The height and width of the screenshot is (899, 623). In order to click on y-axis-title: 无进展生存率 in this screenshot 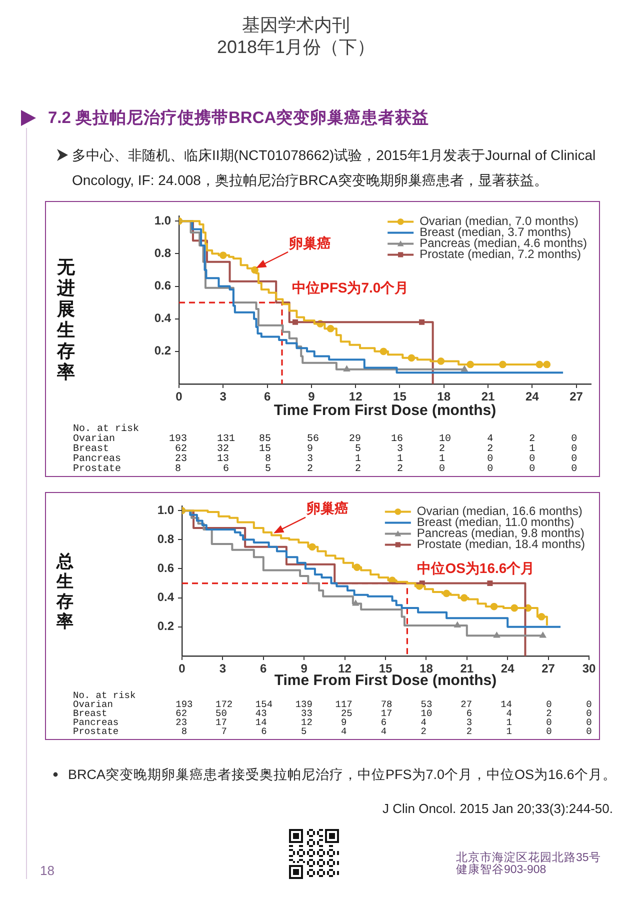, I will do `click(66, 320)`.